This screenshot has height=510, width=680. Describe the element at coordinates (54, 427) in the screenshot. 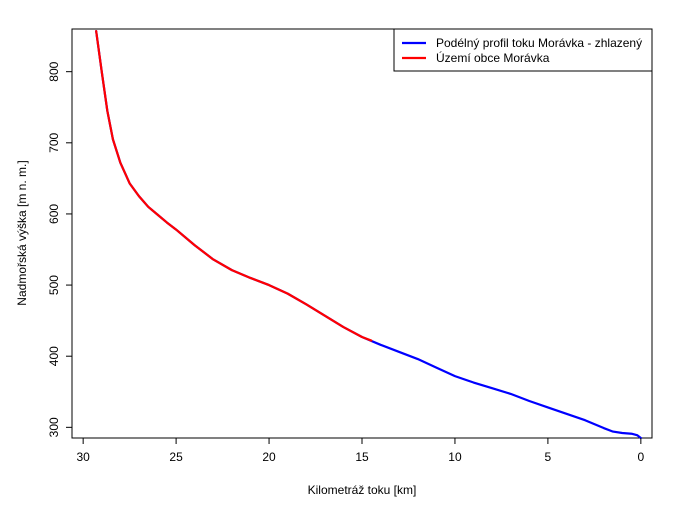

I see `y-tick-label: 300` at that location.